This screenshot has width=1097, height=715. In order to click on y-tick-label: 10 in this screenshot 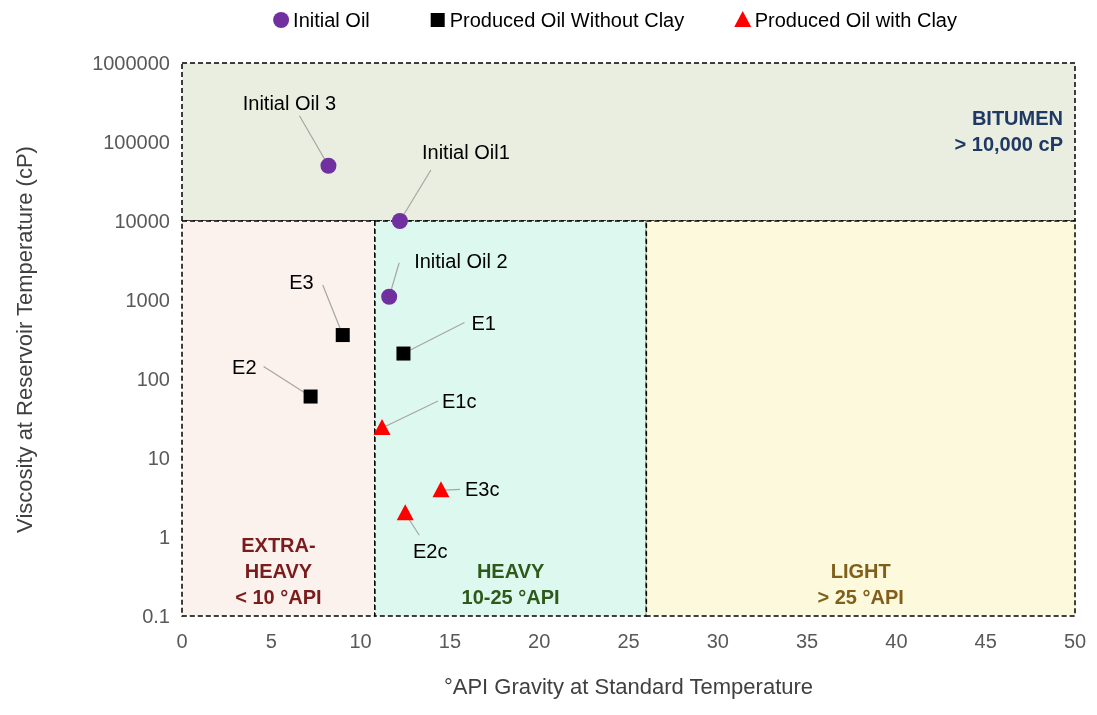, I will do `click(158, 458)`.